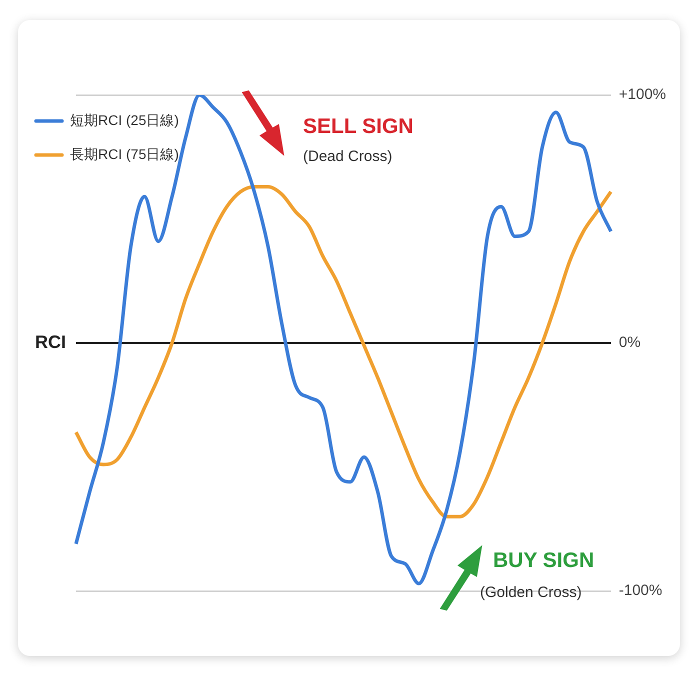 This screenshot has width=698, height=698. Describe the element at coordinates (629, 343) in the screenshot. I see `y-tick-label: 0%` at that location.